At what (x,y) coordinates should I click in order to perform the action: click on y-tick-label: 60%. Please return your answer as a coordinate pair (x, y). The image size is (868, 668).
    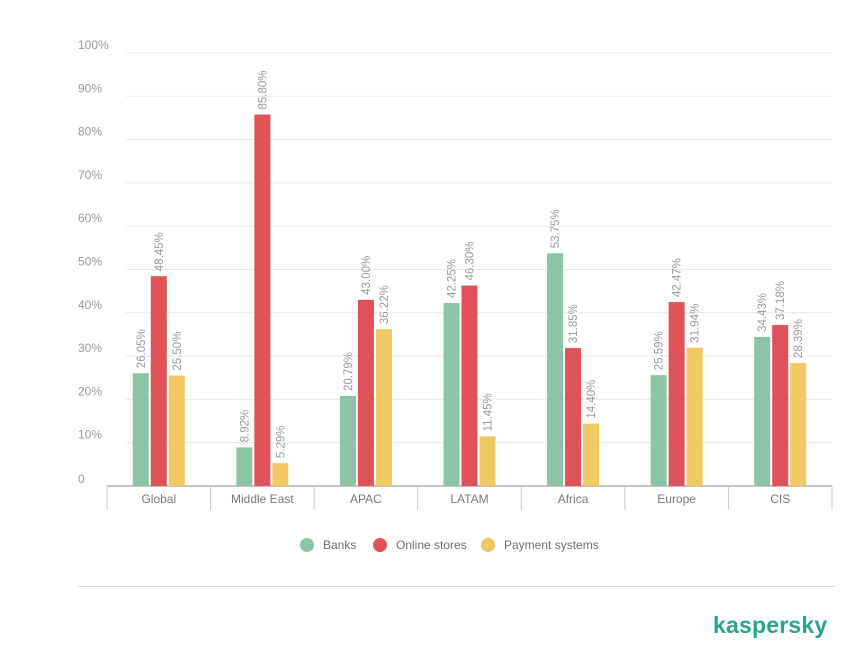
    Looking at the image, I should click on (90, 218).